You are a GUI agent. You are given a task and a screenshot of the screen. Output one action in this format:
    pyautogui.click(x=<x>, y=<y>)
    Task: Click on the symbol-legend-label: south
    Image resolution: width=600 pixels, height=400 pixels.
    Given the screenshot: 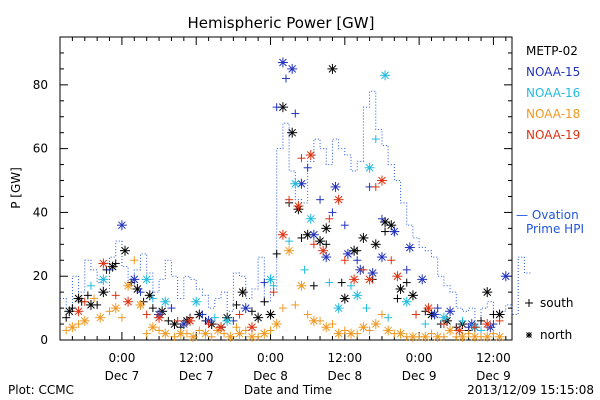 What is the action you would take?
    pyautogui.click(x=557, y=303)
    